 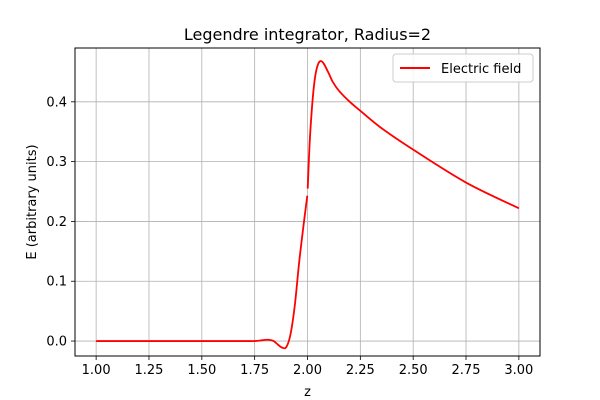 I want to click on y-tick-label: 0.2, so click(x=56, y=222).